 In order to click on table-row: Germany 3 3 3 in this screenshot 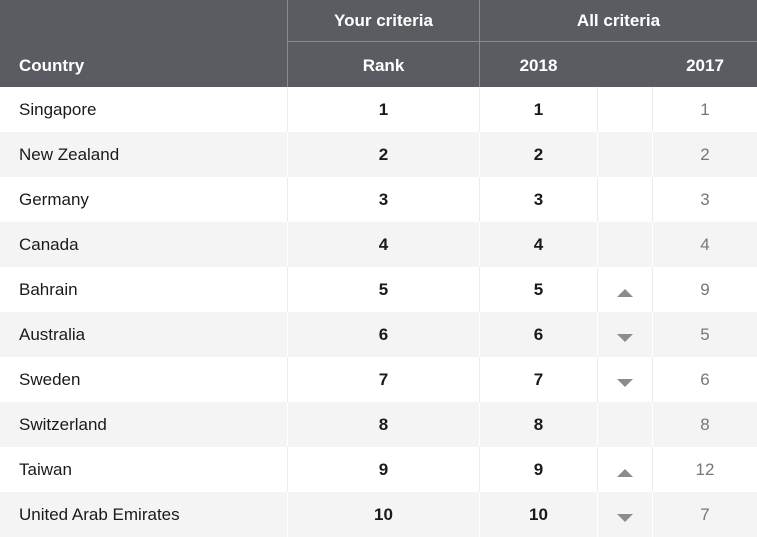, I will do `click(378, 199)`.